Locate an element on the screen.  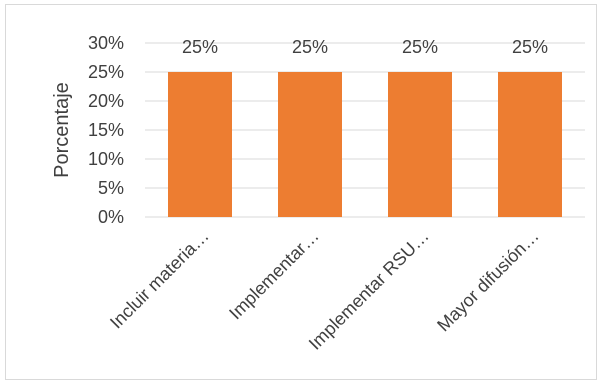
y-tick-label: 15% is located at coordinates (106, 130).